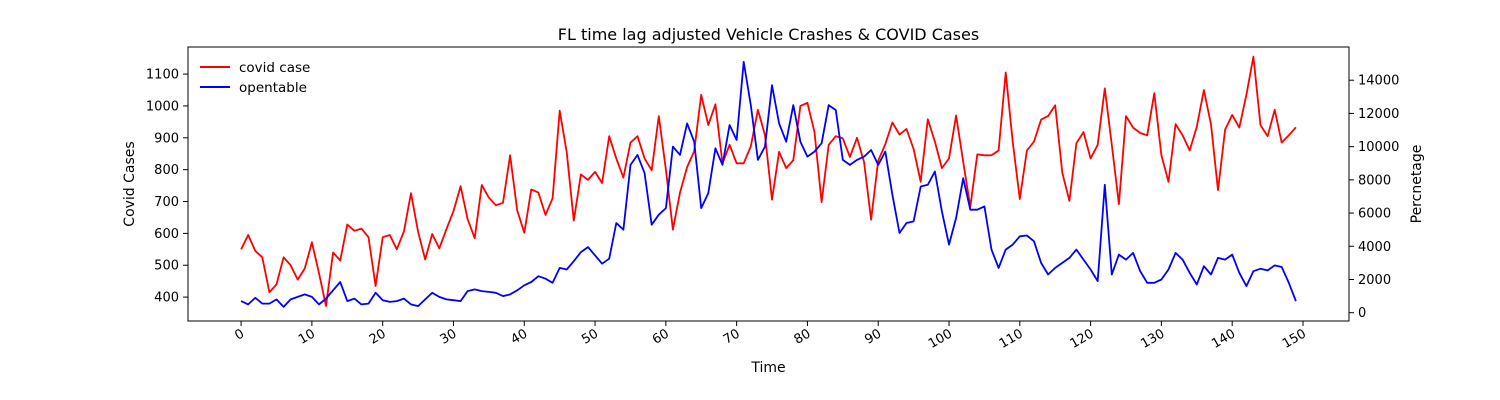 The height and width of the screenshot is (400, 1500). What do you see at coordinates (1152, 338) in the screenshot?
I see `x-tick-label: 130` at bounding box center [1152, 338].